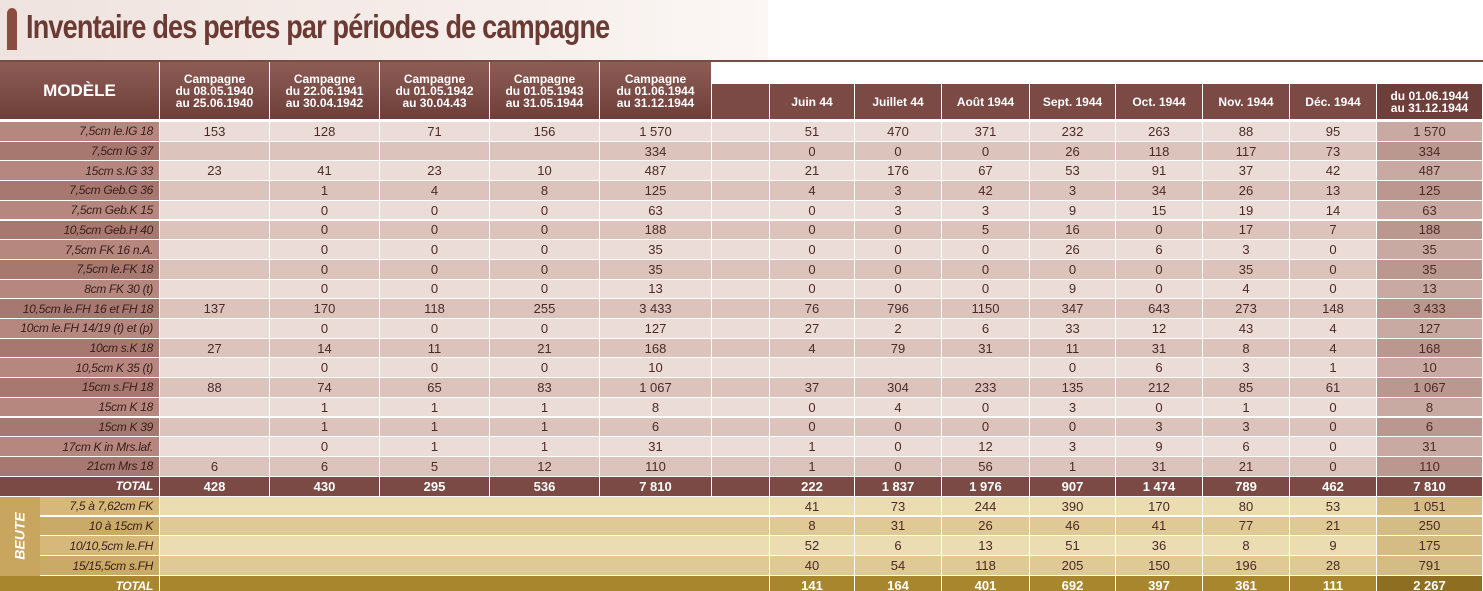  What do you see at coordinates (1246, 132) in the screenshot?
I see `cell: 88` at bounding box center [1246, 132].